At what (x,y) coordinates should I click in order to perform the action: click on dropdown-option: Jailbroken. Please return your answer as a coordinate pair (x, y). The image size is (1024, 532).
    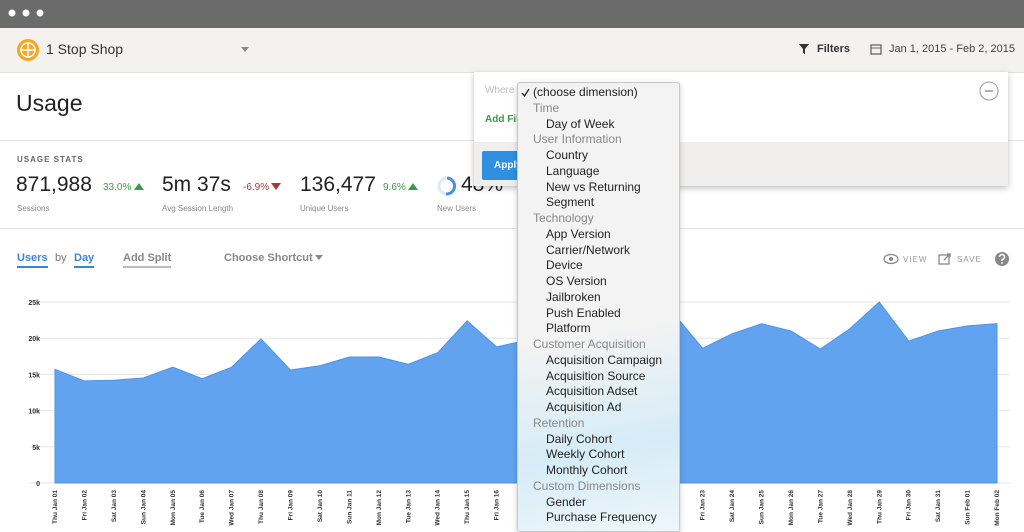
    Looking at the image, I should click on (573, 296).